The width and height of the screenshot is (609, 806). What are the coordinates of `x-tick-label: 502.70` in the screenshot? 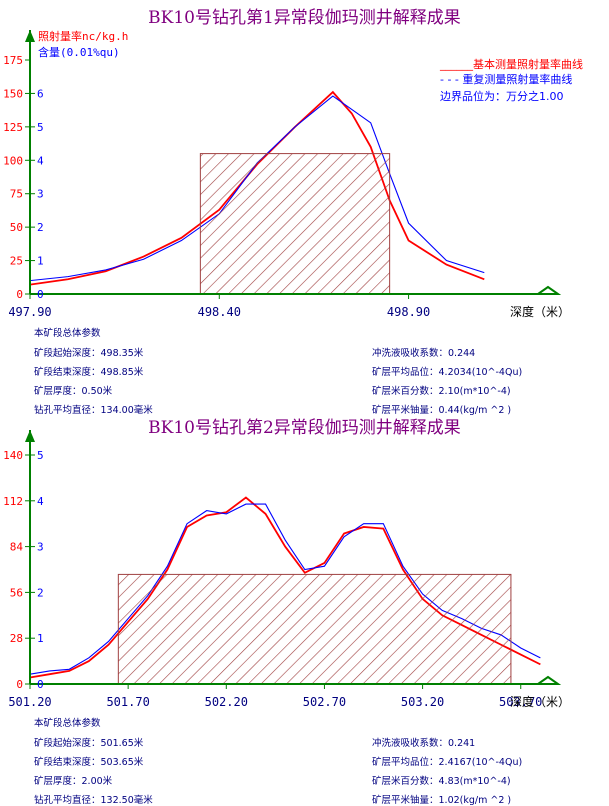 It's located at (324, 702).